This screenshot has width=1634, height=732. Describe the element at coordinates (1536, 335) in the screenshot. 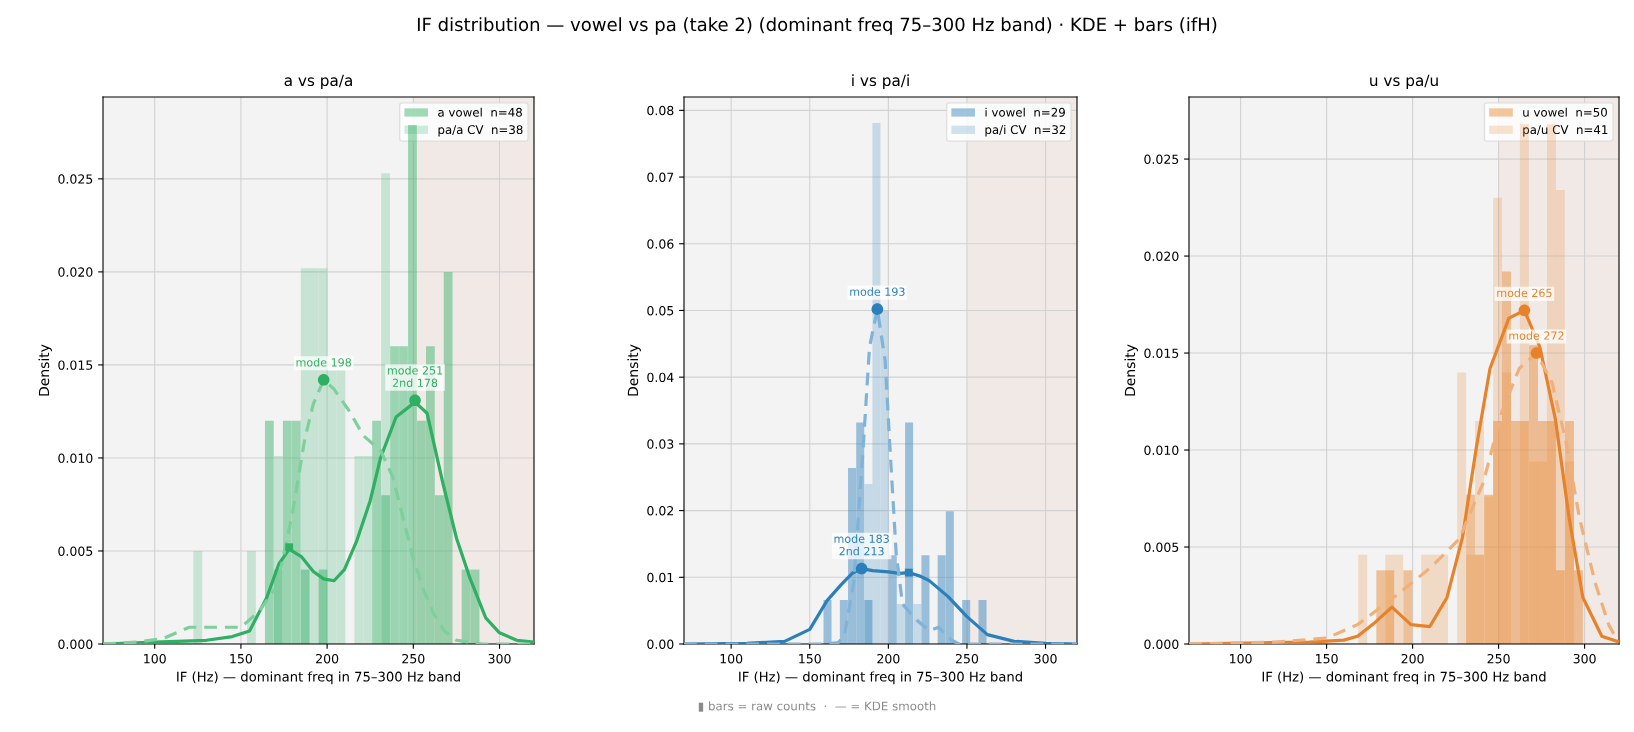

I see `annotation: mode 272` at that location.